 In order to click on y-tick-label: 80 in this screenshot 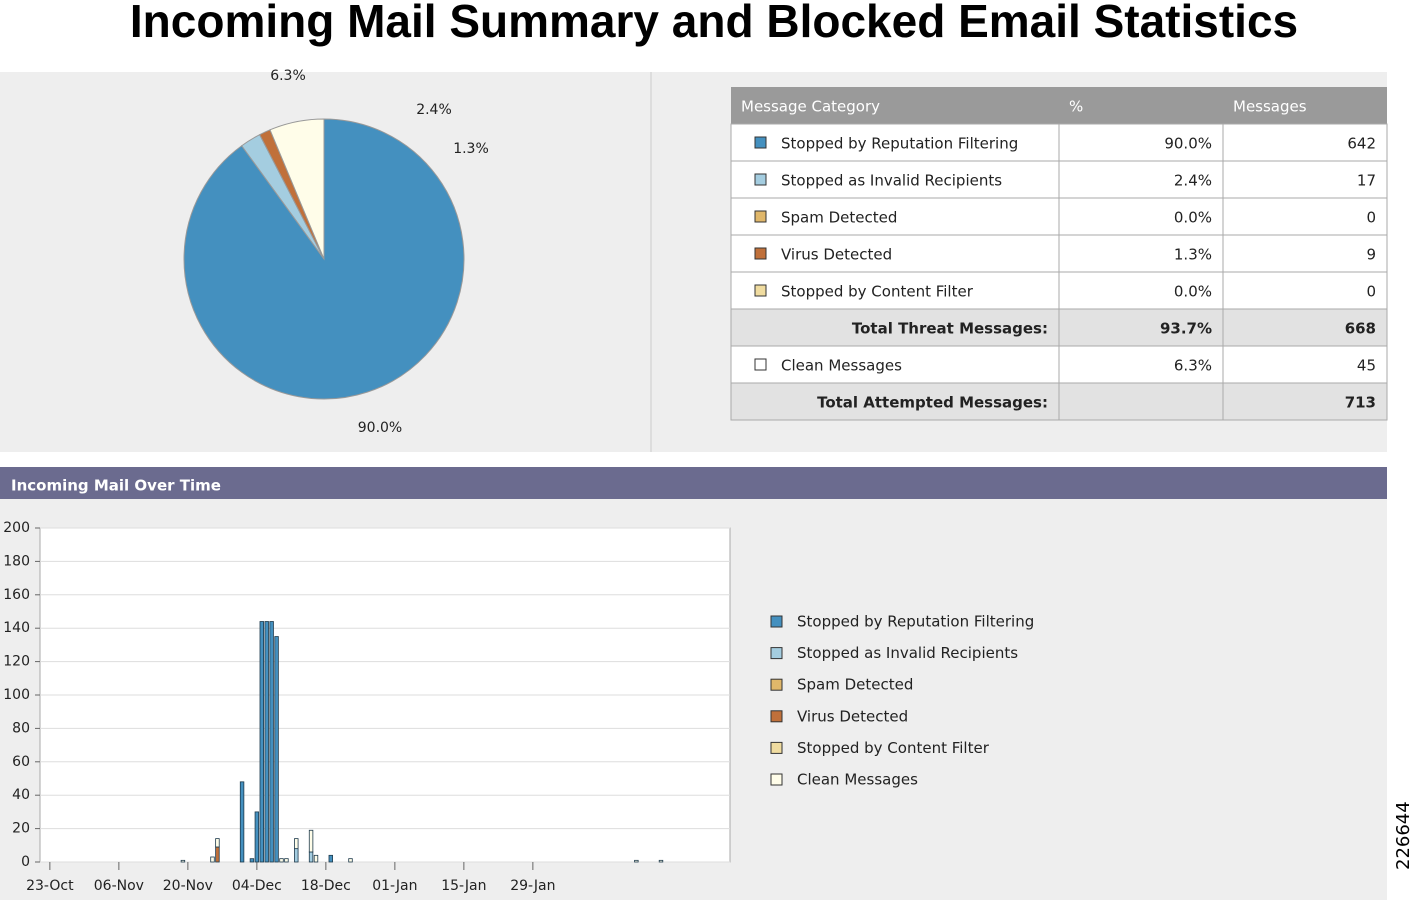, I will do `click(21, 728)`.